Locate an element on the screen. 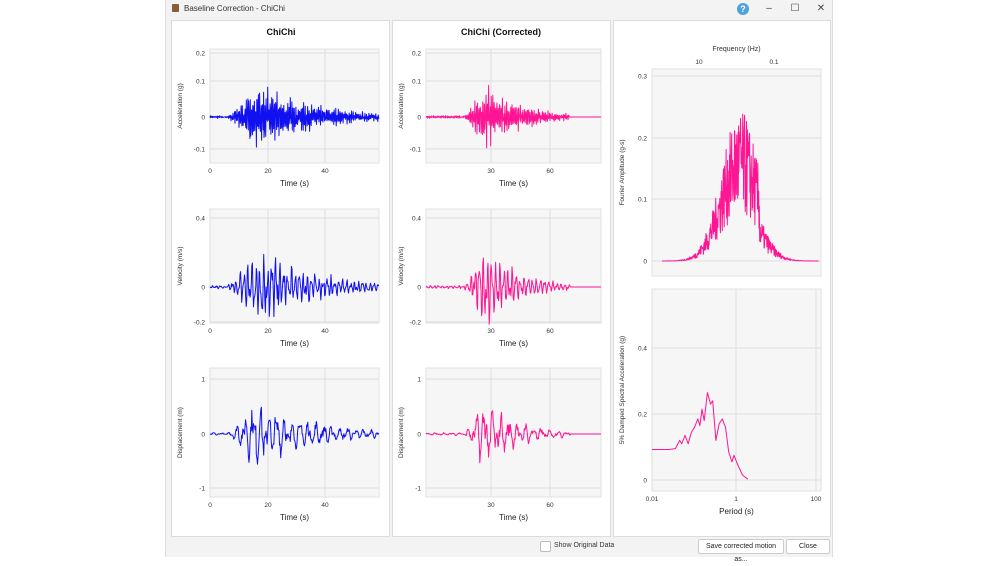 This screenshot has width=1000, height=566. top-axis-label: Frequency (Hz) is located at coordinates (736, 49).